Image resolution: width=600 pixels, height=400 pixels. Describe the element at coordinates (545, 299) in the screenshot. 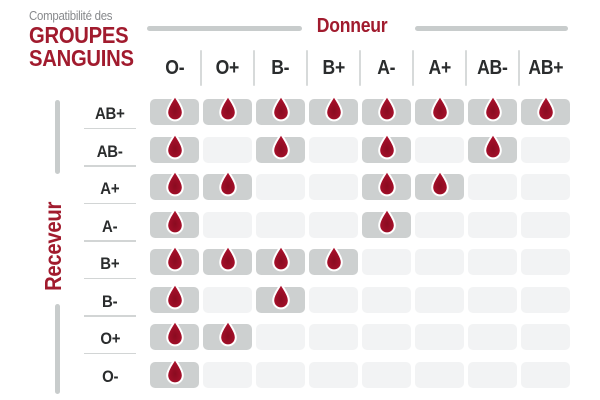

I see `matrix-cell-B--from-AB+` at that location.